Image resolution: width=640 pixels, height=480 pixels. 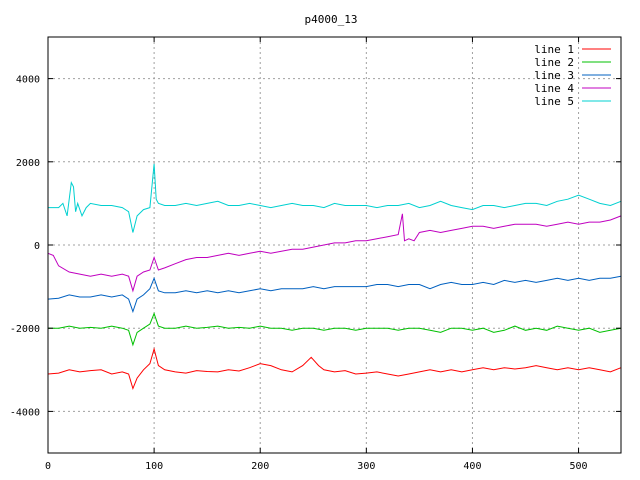 I want to click on x-tick-label: 200, so click(x=260, y=466).